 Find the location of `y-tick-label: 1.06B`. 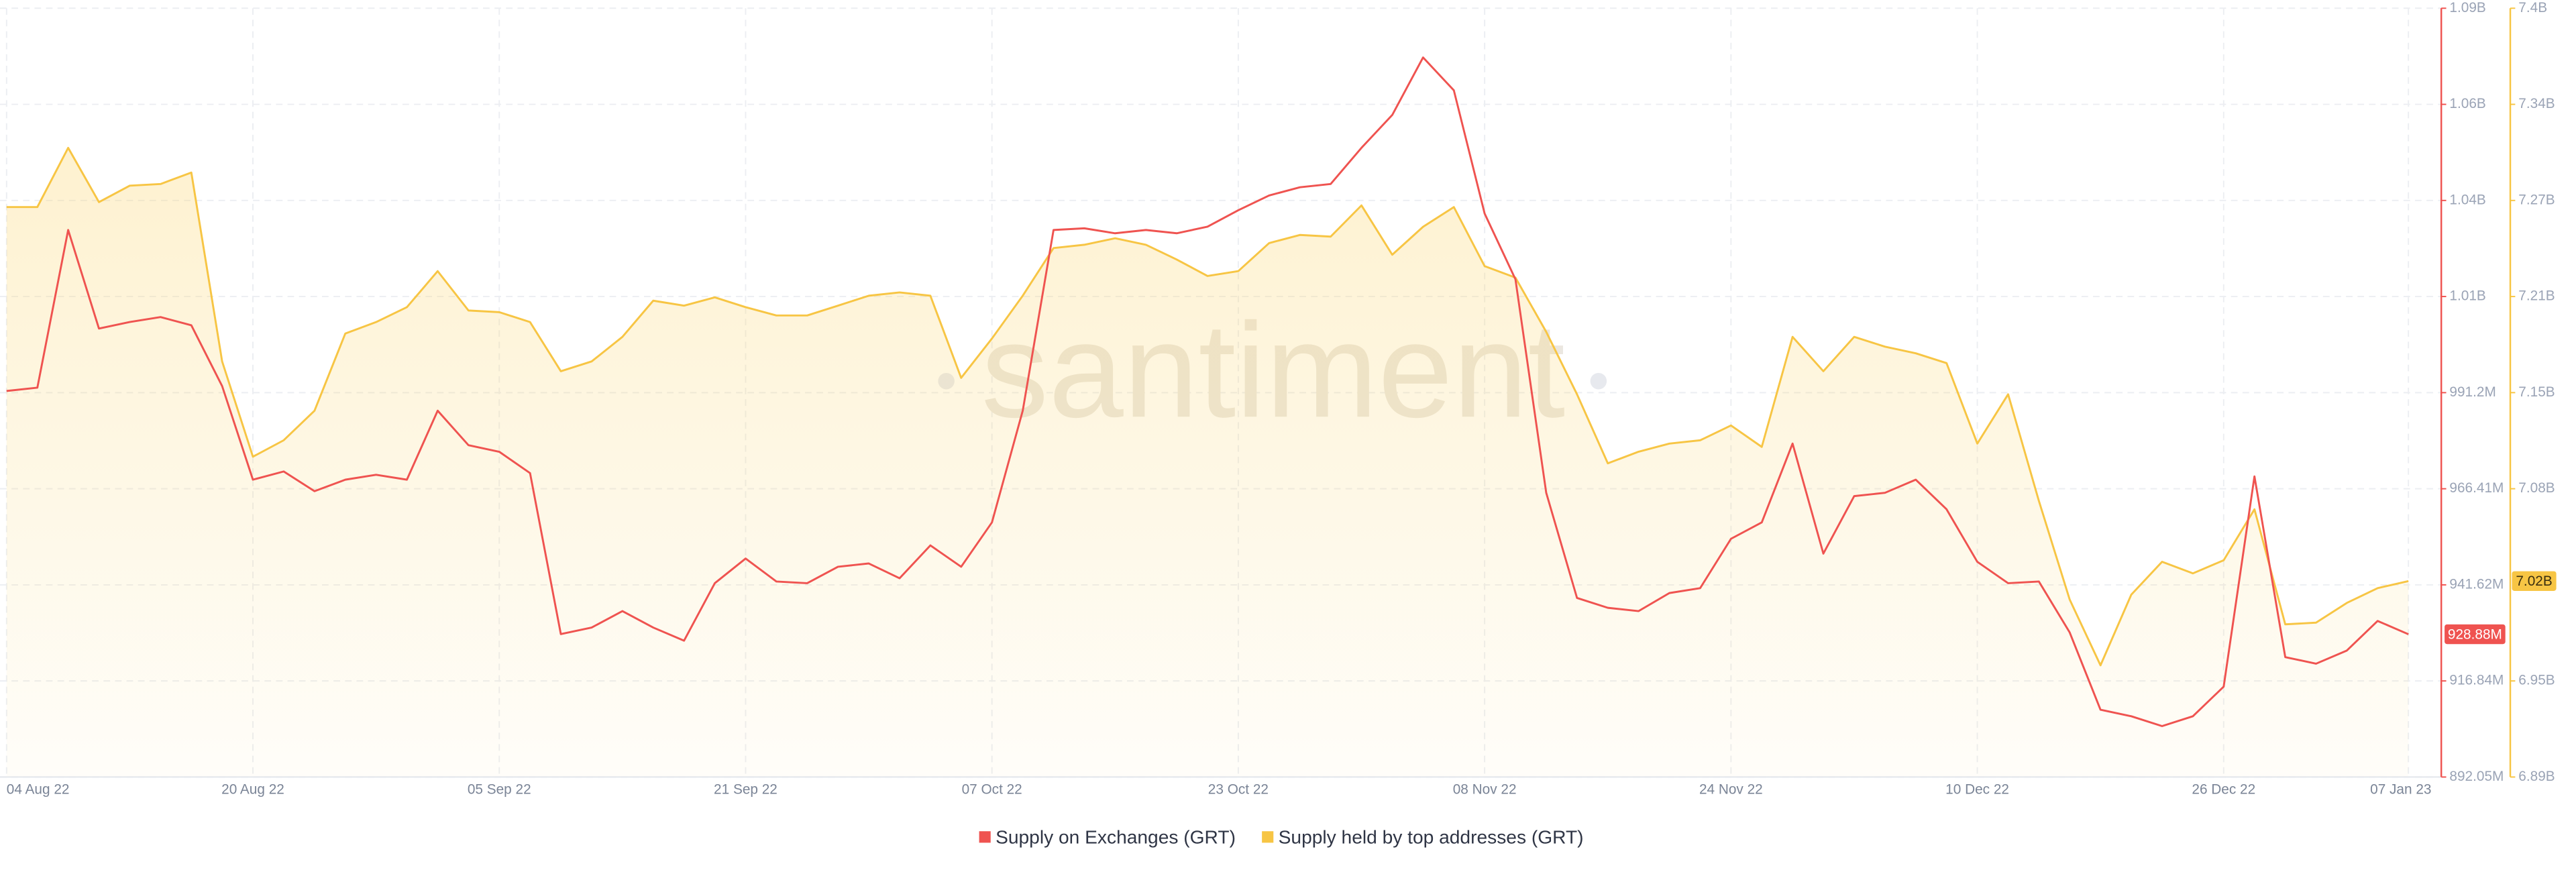

y-tick-label: 1.06B is located at coordinates (2467, 103).